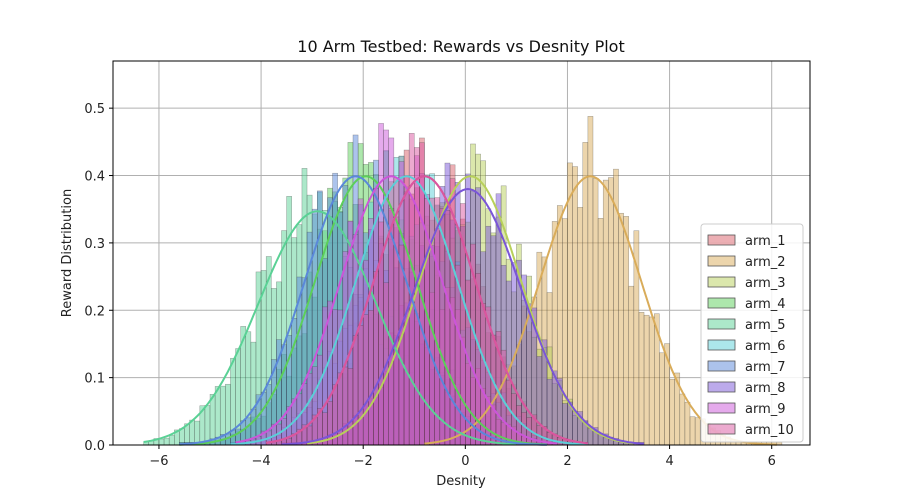  What do you see at coordinates (94, 379) in the screenshot?
I see `y-tick-label: 0.1` at bounding box center [94, 379].